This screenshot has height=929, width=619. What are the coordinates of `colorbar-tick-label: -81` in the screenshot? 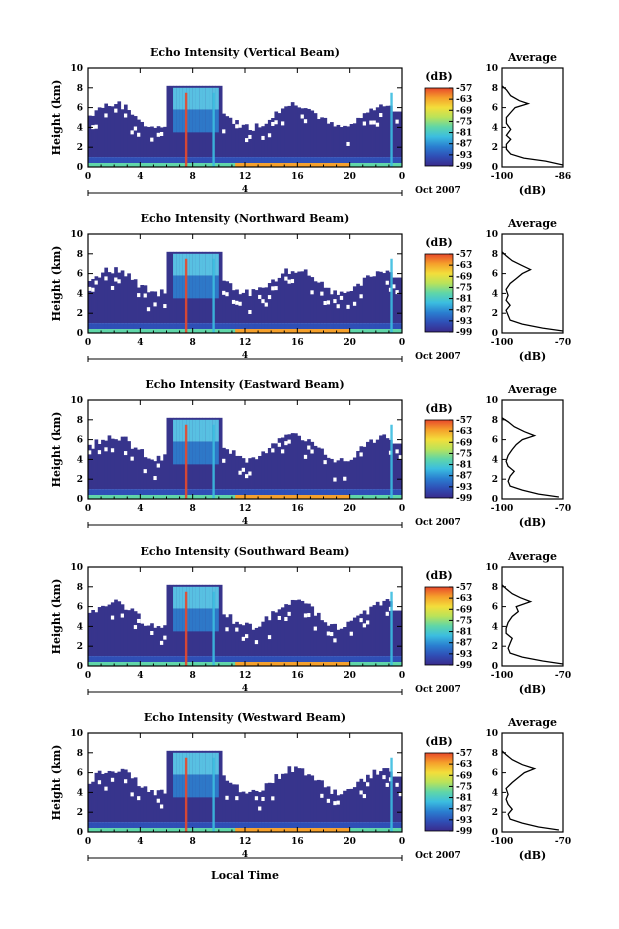 It's located at (464, 466).